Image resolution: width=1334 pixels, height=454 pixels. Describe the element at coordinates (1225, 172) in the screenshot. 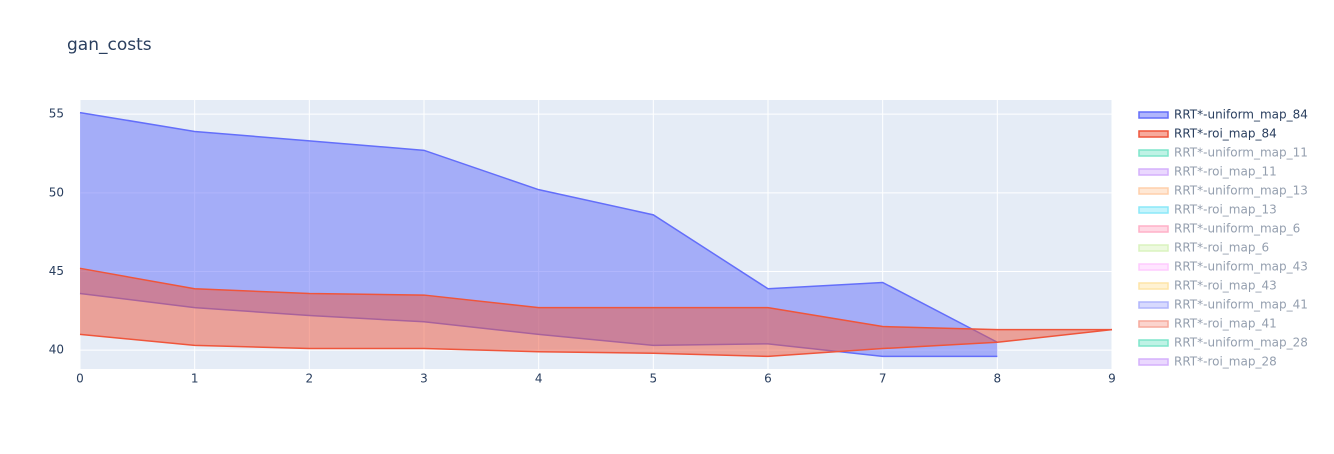

I see `legend-label: RRT*-roi_map_11` at that location.